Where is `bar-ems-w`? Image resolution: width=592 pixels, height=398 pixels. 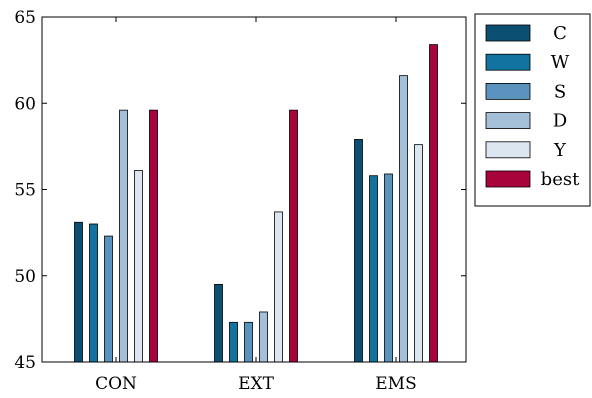
bar-ems-w is located at coordinates (373, 269).